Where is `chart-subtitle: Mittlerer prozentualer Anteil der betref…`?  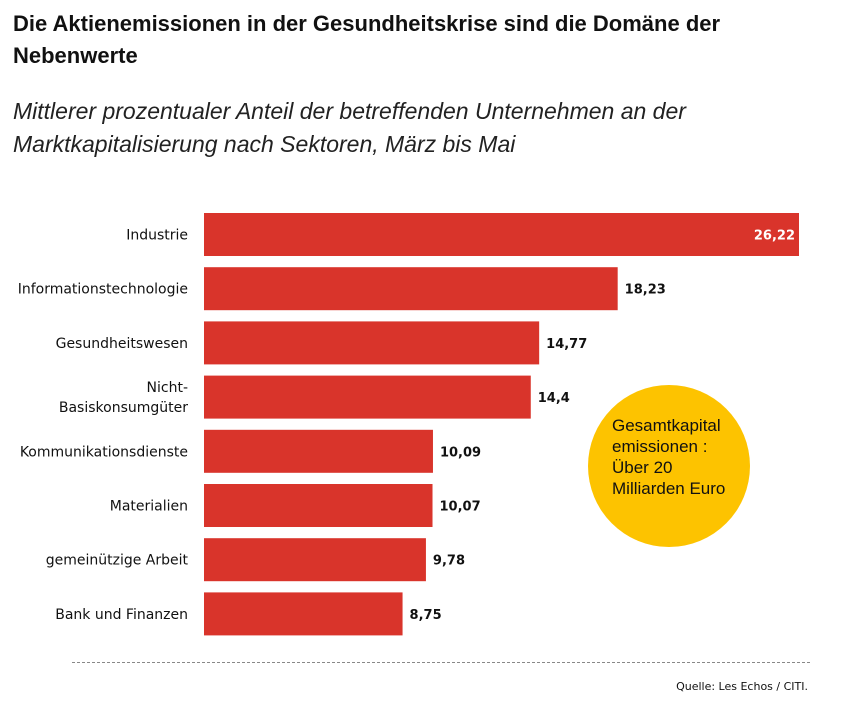
chart-subtitle: Mittlerer prozentualer Anteil der betref… is located at coordinates (349, 127).